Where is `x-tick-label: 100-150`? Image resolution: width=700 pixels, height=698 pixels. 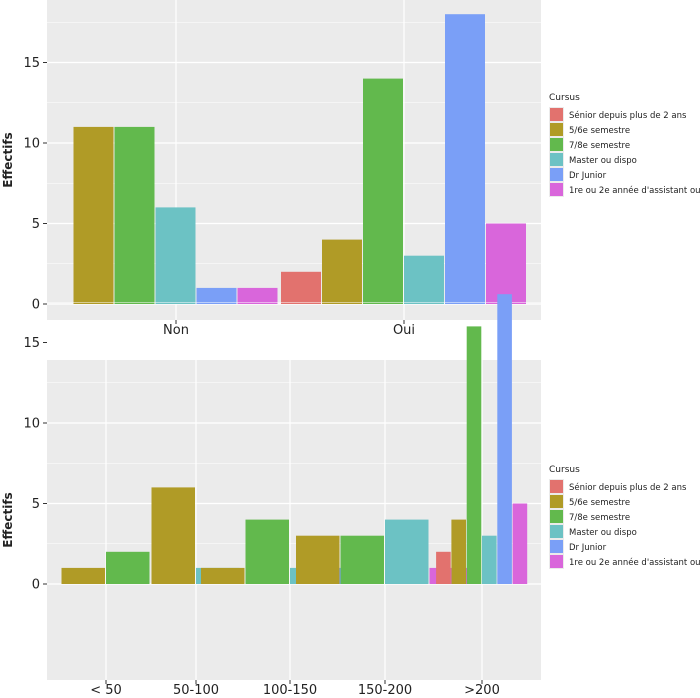
x-tick-label: 100-150 is located at coordinates (290, 690).